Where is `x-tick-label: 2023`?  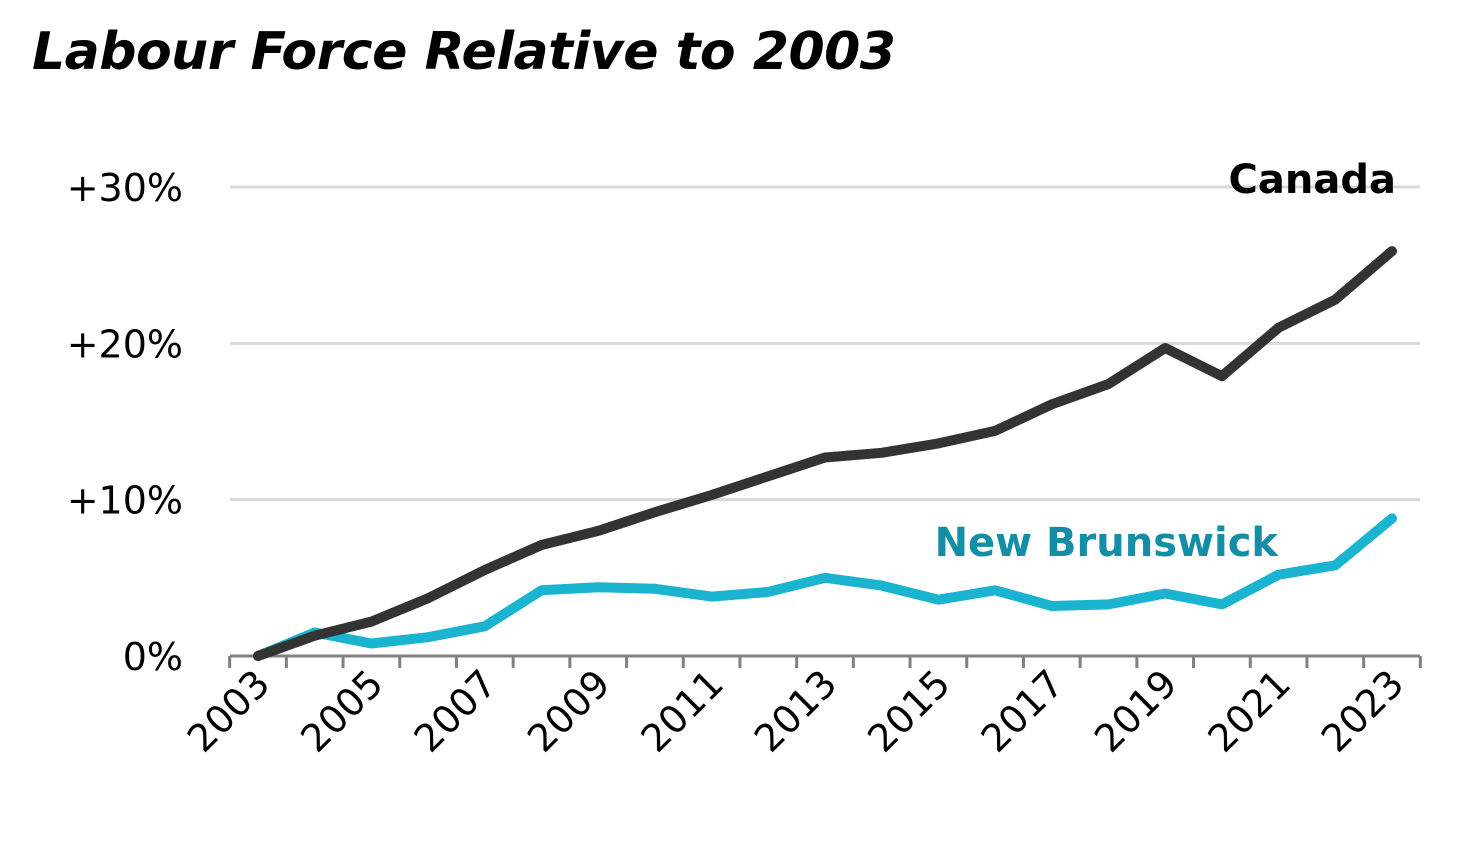
x-tick-label: 2023 is located at coordinates (1363, 711).